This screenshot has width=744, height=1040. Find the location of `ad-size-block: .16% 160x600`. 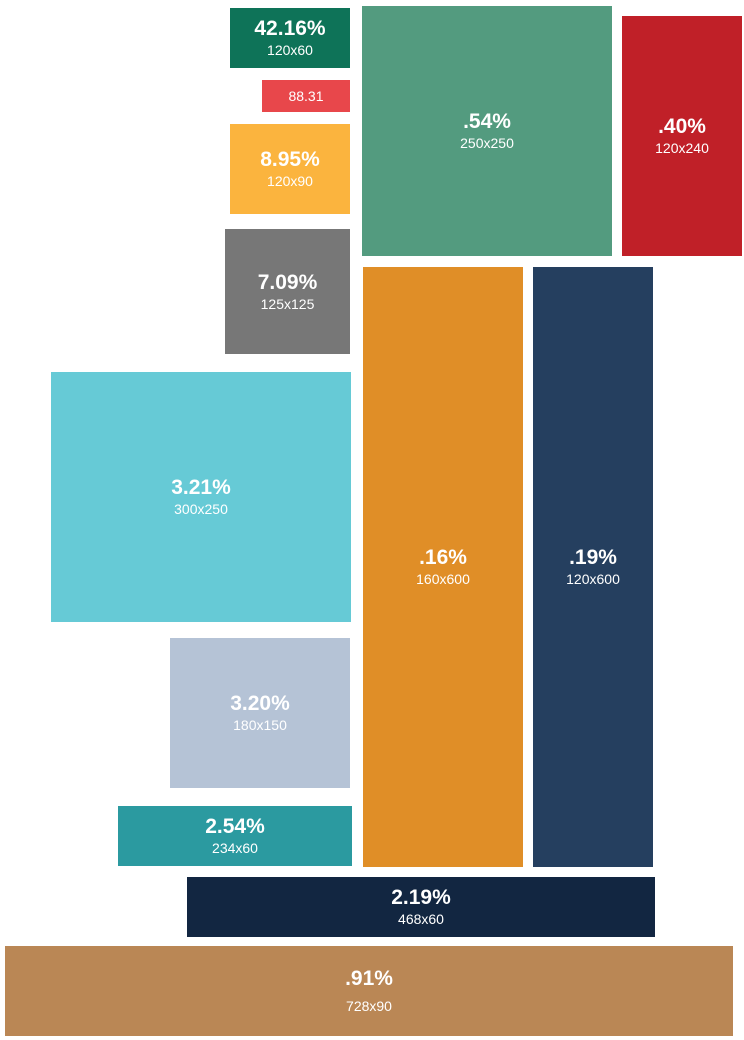

ad-size-block: .16% 160x600 is located at coordinates (443, 567).